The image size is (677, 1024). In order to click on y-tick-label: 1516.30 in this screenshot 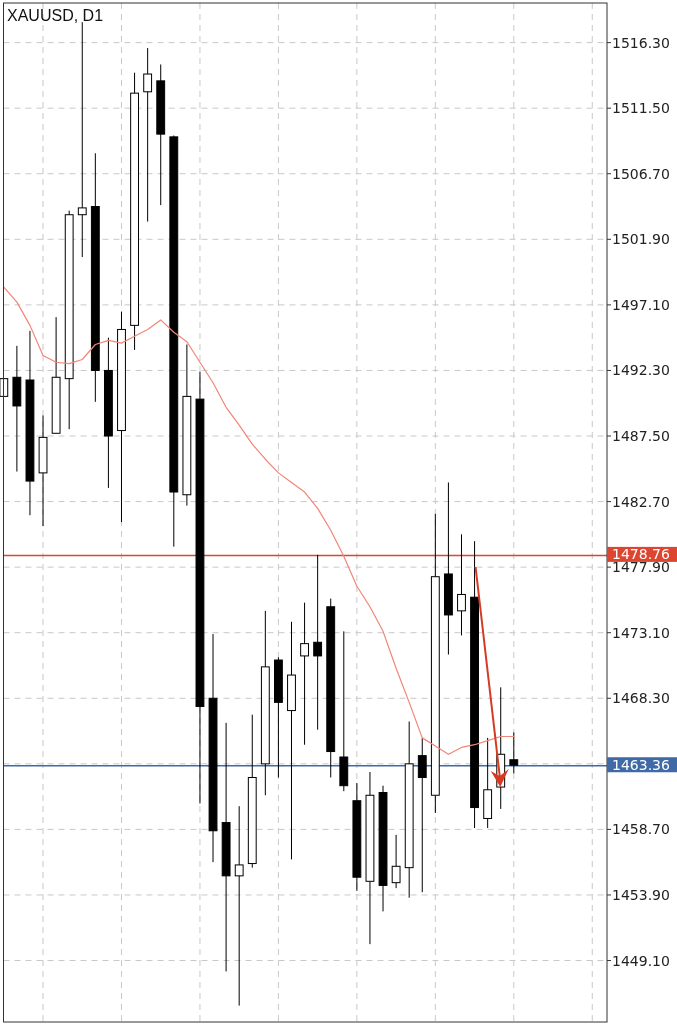, I will do `click(641, 42)`.